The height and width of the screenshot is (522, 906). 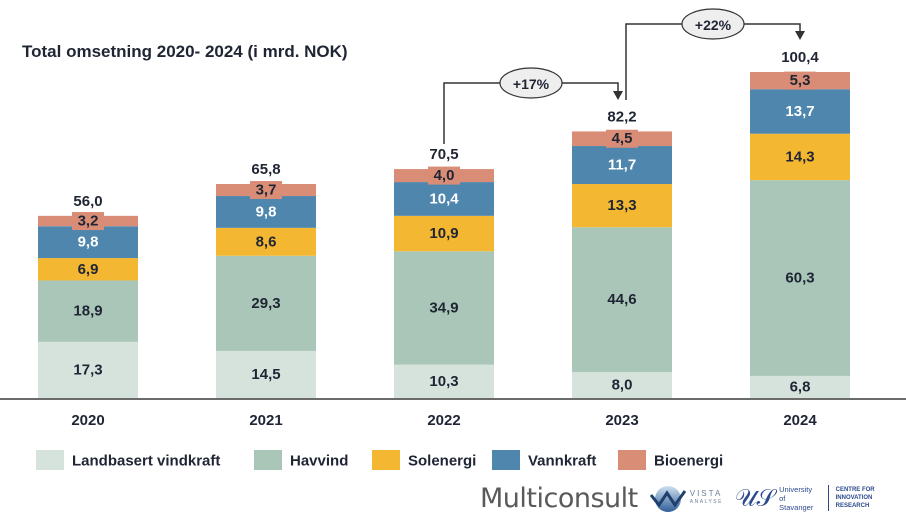 I want to click on segment-label-solenergi-2024: 14,3, so click(x=799, y=156).